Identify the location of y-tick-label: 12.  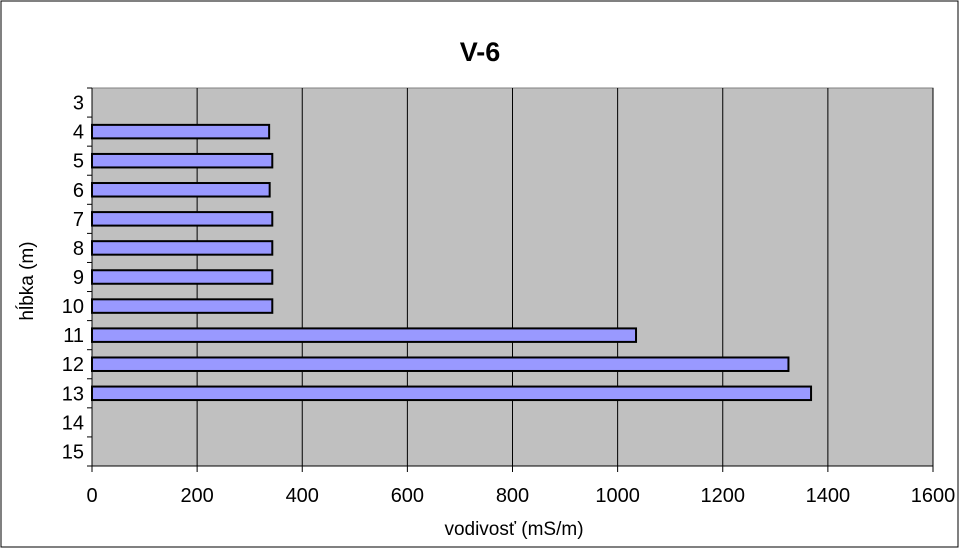
(73, 365).